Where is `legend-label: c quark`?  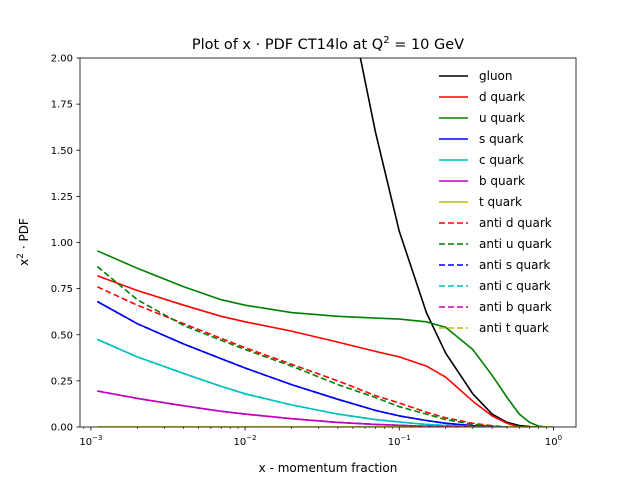 legend-label: c quark is located at coordinates (501, 160).